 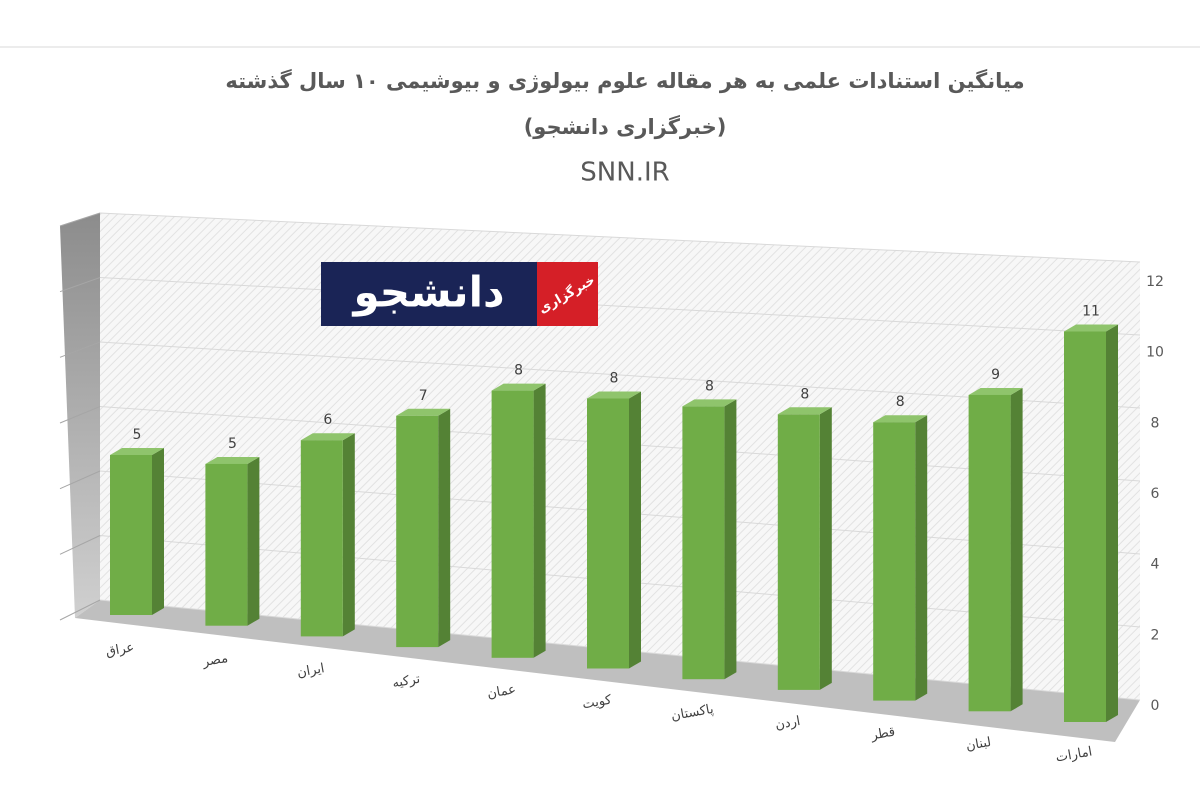 What do you see at coordinates (1074, 754) in the screenshot?
I see `x-tick-label: امارات` at bounding box center [1074, 754].